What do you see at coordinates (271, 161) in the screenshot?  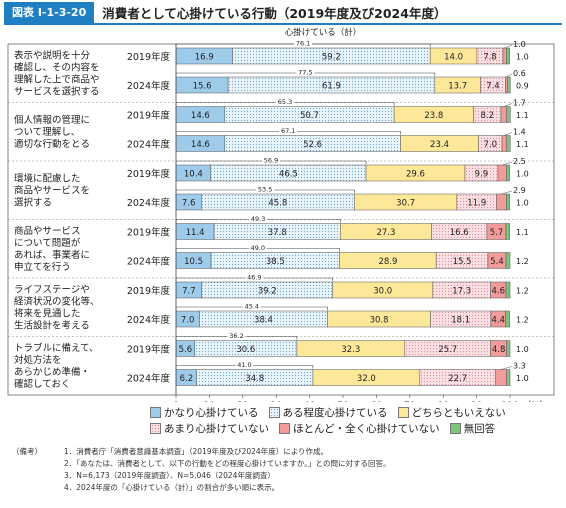 I see `total-label: 56.9` at bounding box center [271, 161].